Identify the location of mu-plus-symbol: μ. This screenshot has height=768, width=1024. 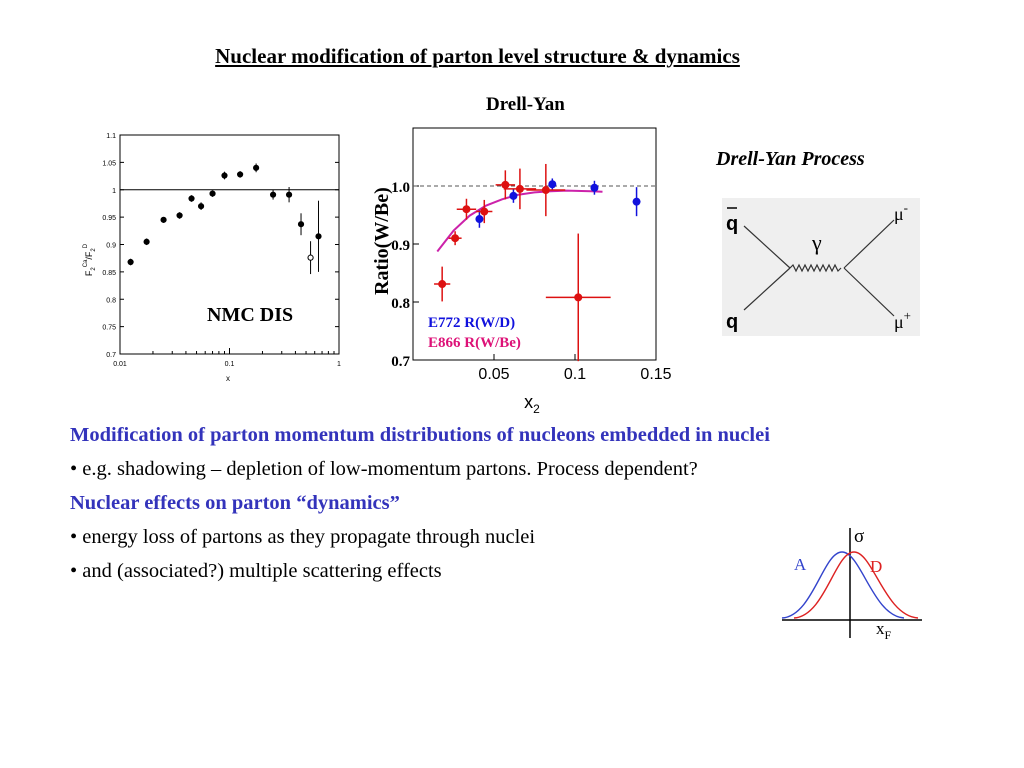
(899, 322).